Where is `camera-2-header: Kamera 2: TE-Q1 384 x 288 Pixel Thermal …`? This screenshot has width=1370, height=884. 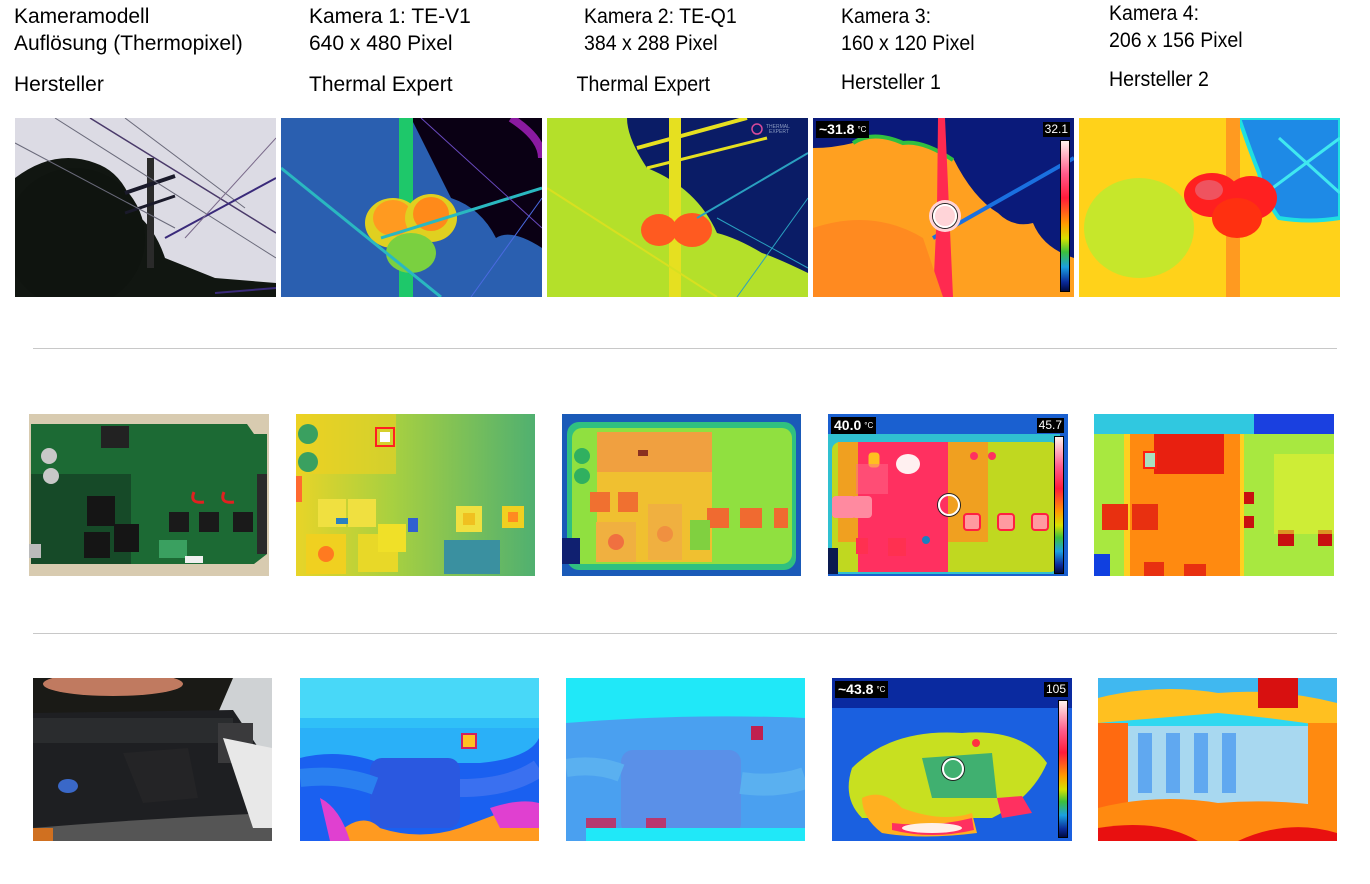
camera-2-header: Kamera 2: TE-Q1 384 x 288 Pixel Thermal … is located at coordinates (657, 50).